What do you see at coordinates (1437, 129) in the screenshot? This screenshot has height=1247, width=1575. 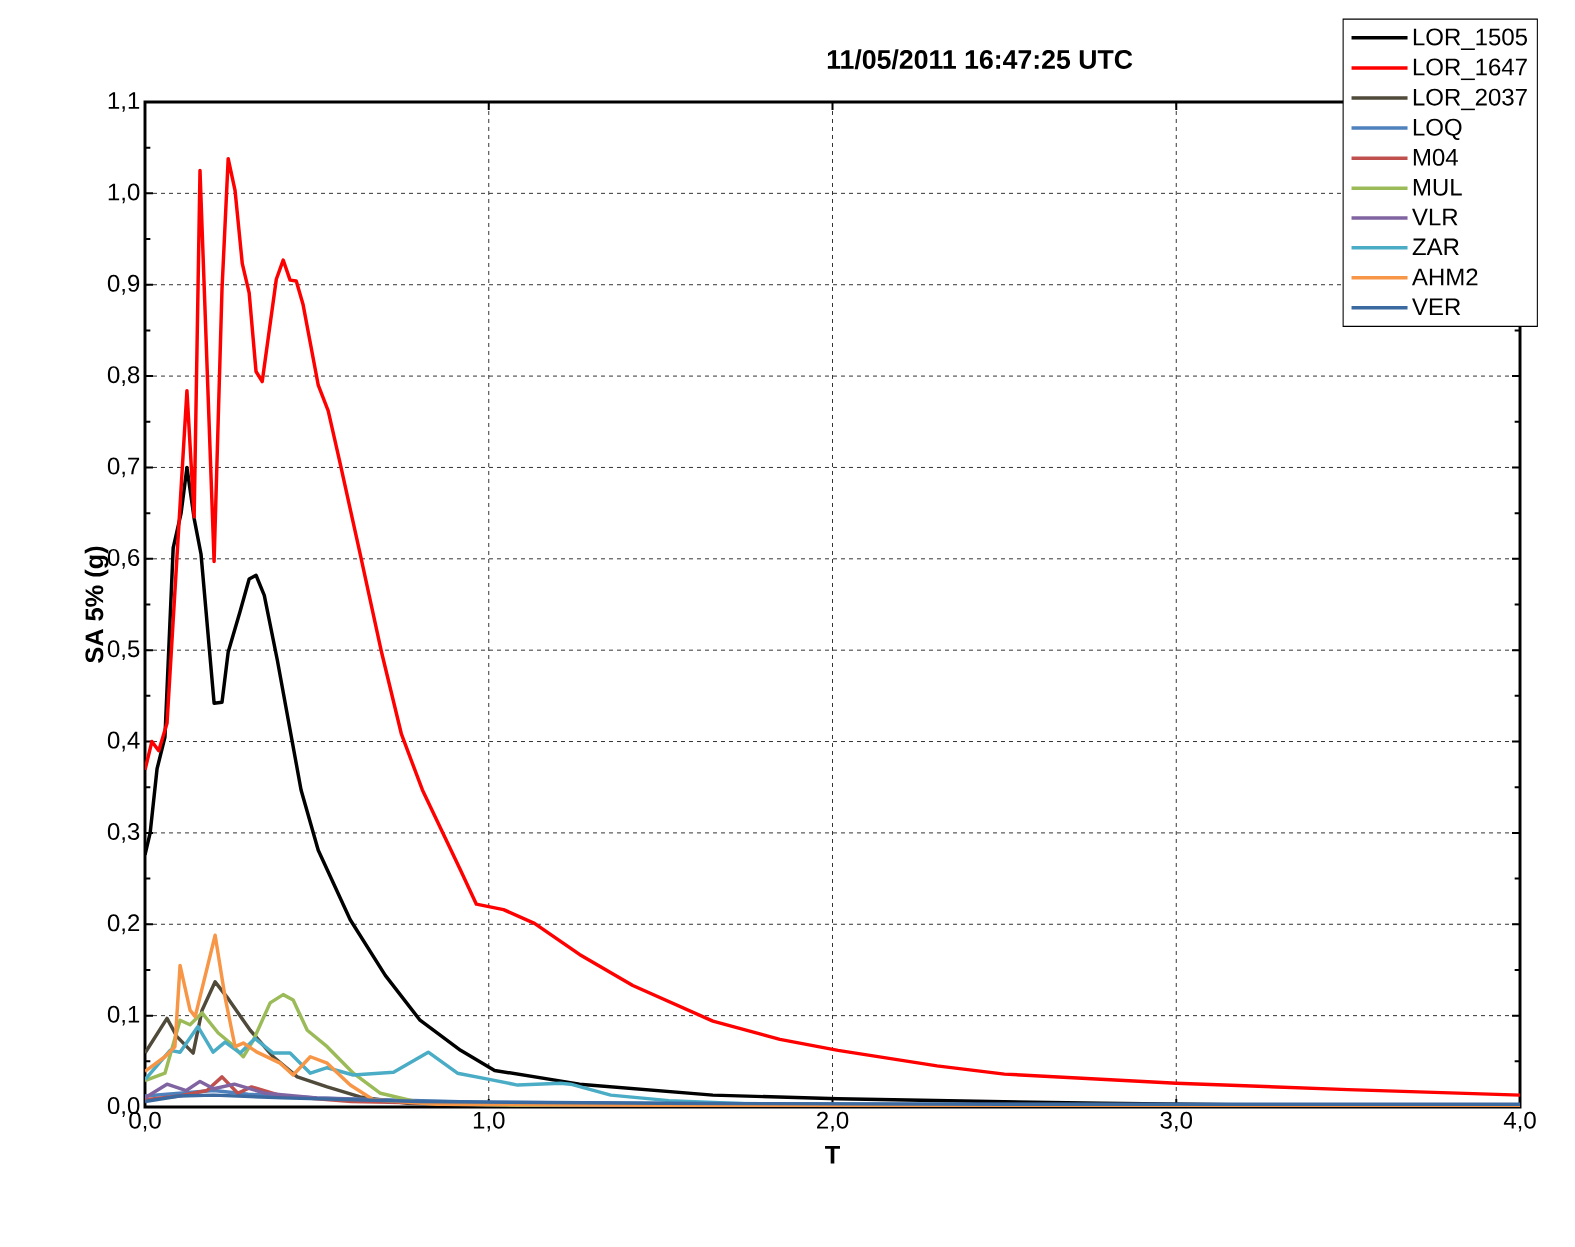 I see `legend-label: LOQ` at bounding box center [1437, 129].